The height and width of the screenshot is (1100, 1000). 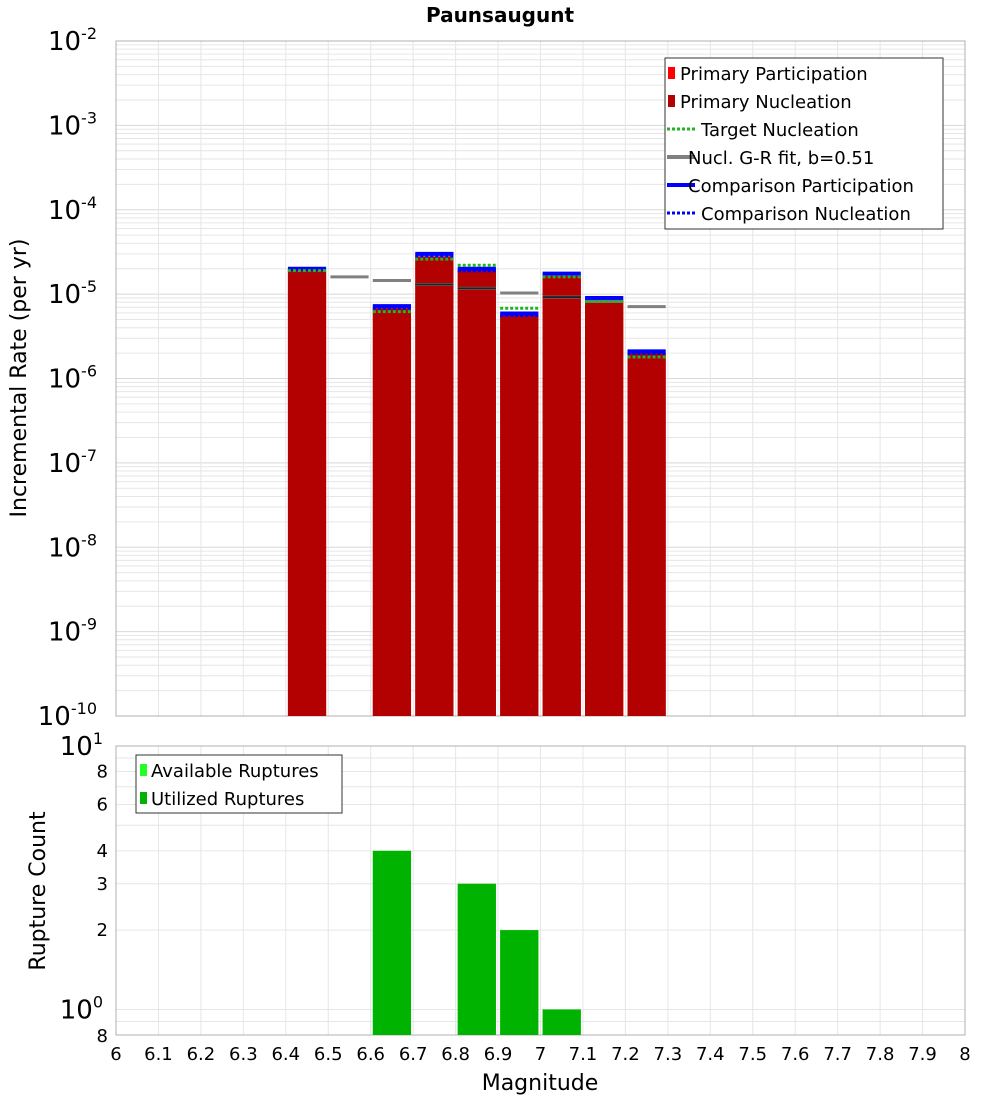 What do you see at coordinates (243, 1054) in the screenshot?
I see `x-tick-label: 6.3` at bounding box center [243, 1054].